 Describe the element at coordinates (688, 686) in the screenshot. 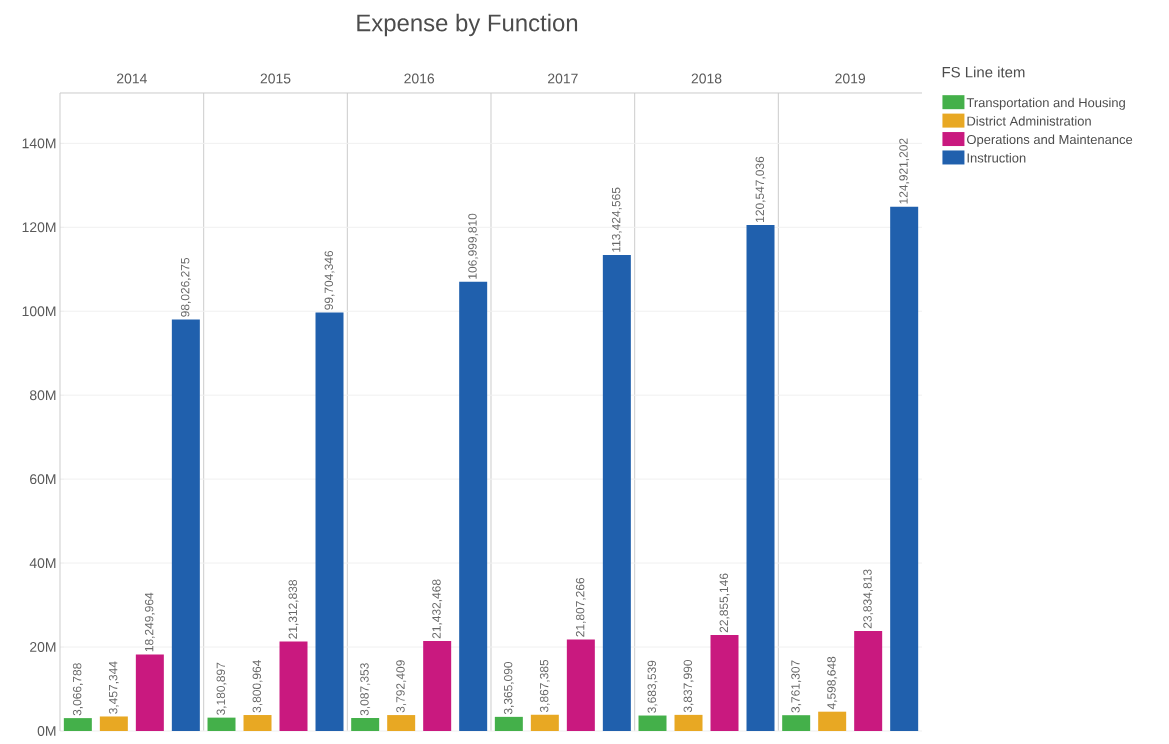

I see `data-label: 3,837,990` at that location.